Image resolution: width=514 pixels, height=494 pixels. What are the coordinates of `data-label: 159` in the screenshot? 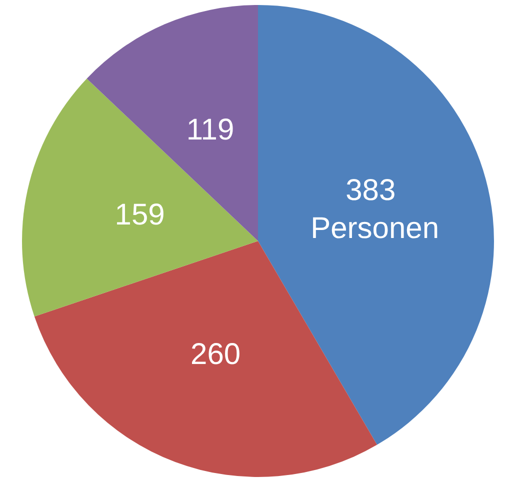 It's located at (139, 215).